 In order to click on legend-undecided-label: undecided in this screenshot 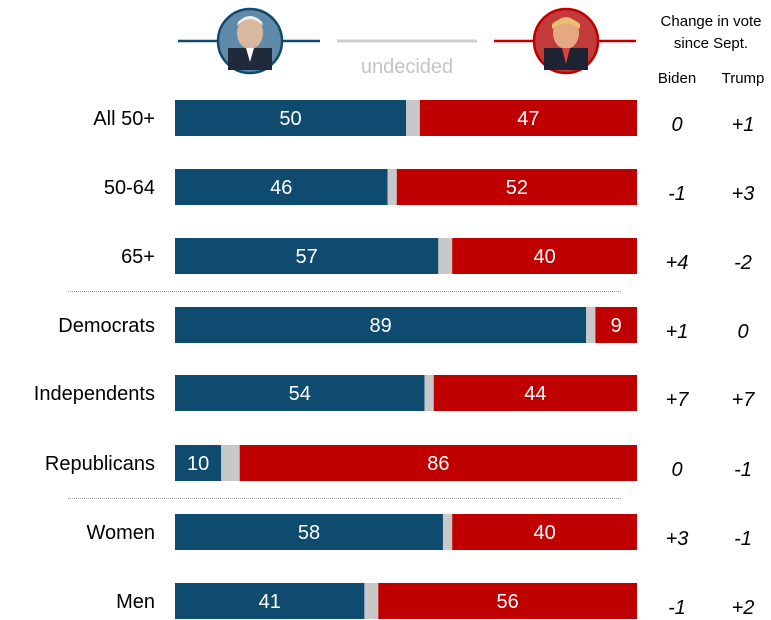, I will do `click(407, 67)`.